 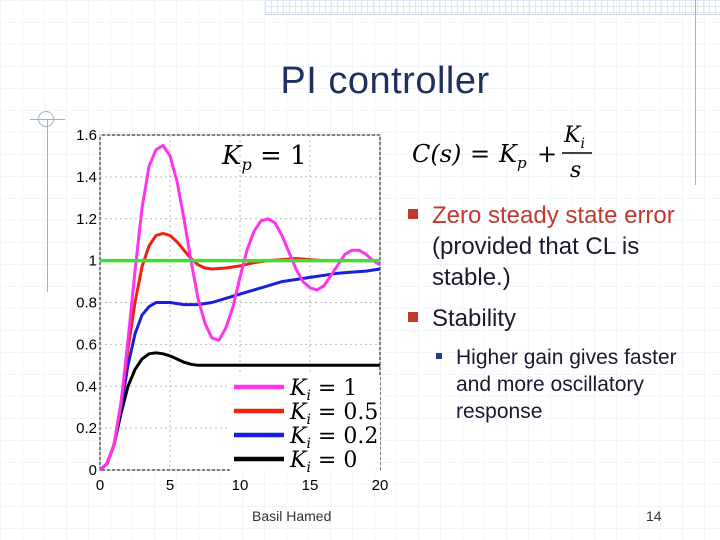 I want to click on formula-num: Ki, so click(x=574, y=137).